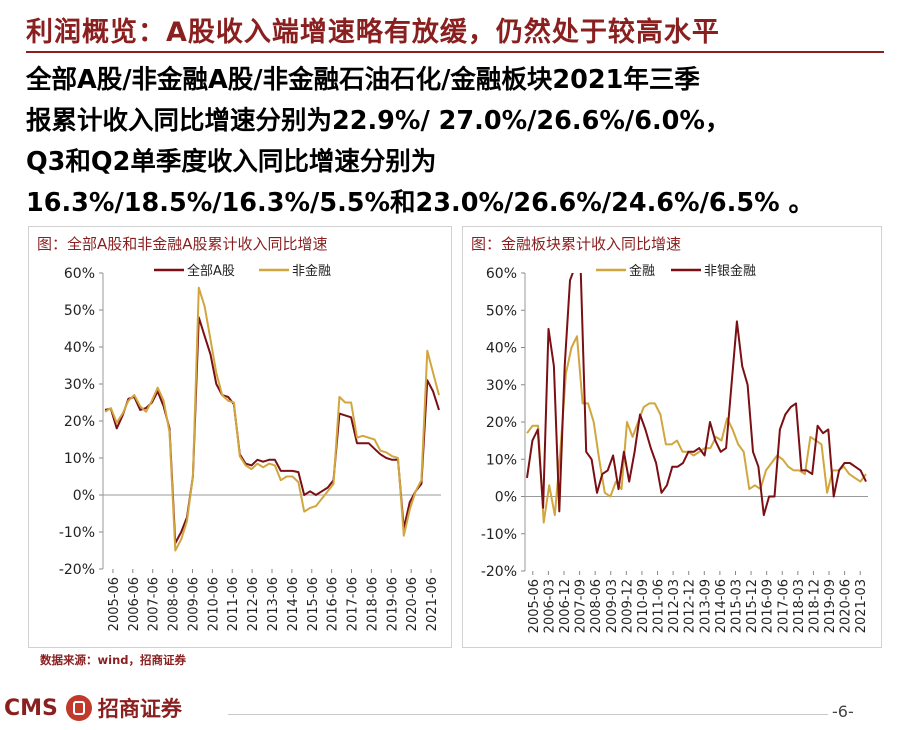 This screenshot has width=902, height=730. What do you see at coordinates (313, 604) in the screenshot?
I see `x-tick-label: 2015-06` at bounding box center [313, 604].